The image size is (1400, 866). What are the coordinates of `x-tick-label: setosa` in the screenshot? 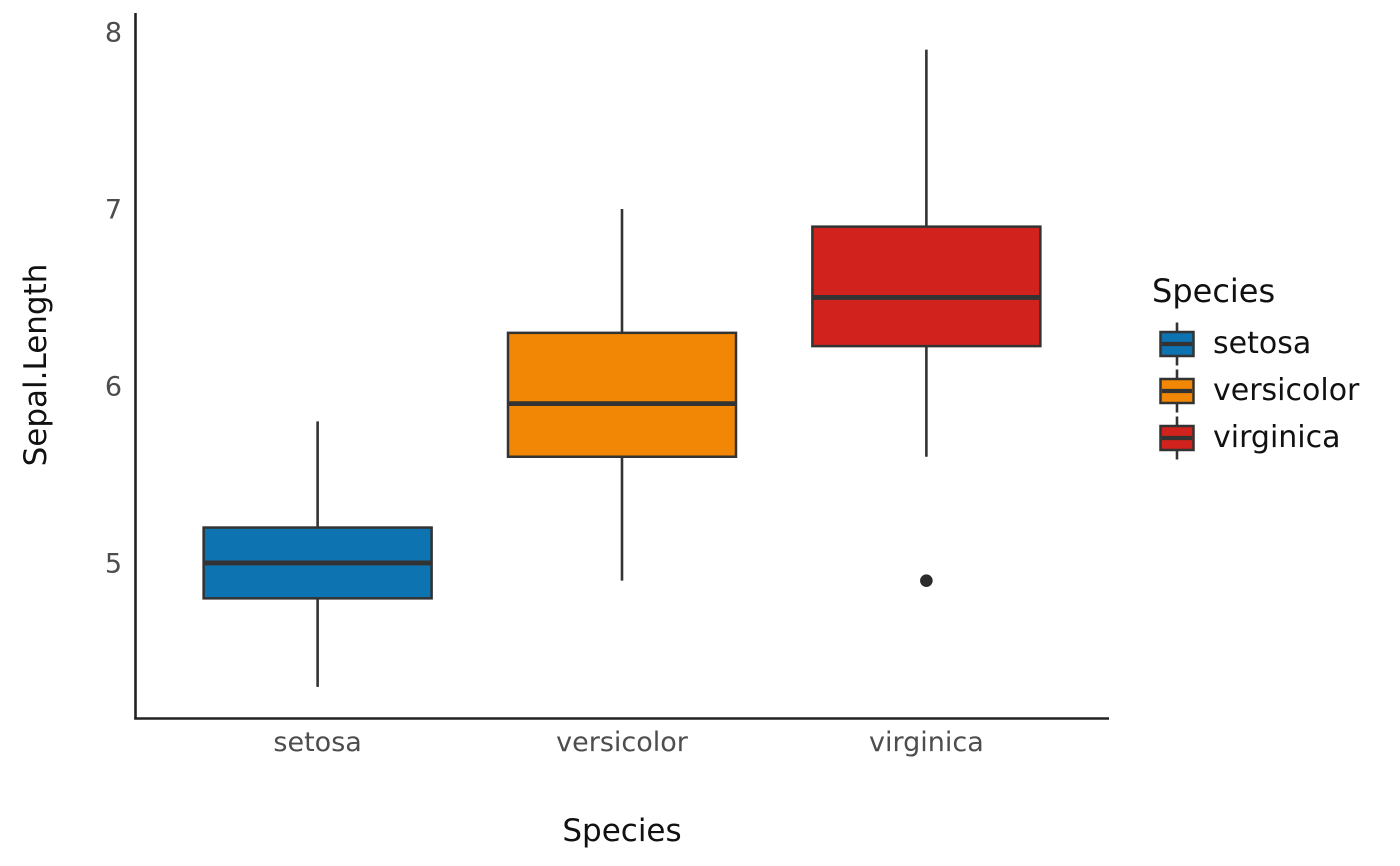 It's located at (317, 742).